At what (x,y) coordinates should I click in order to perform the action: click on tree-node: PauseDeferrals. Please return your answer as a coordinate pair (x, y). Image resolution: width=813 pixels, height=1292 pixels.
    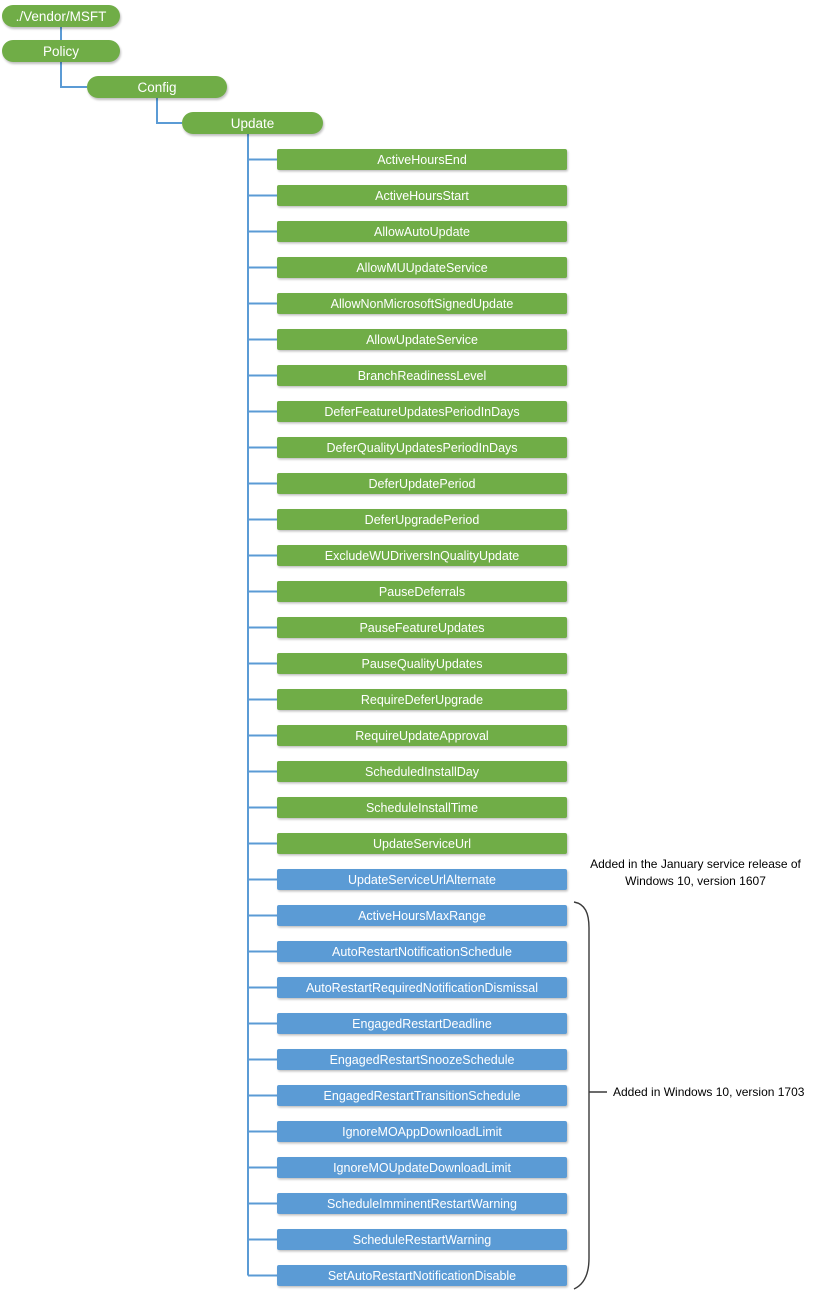
    Looking at the image, I should click on (422, 591).